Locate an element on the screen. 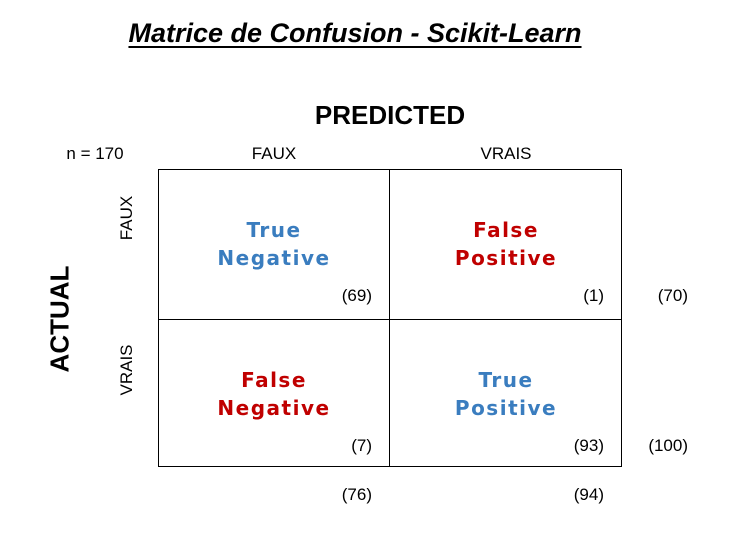 This screenshot has height=543, width=732. grid-divider-vertical is located at coordinates (389, 318).